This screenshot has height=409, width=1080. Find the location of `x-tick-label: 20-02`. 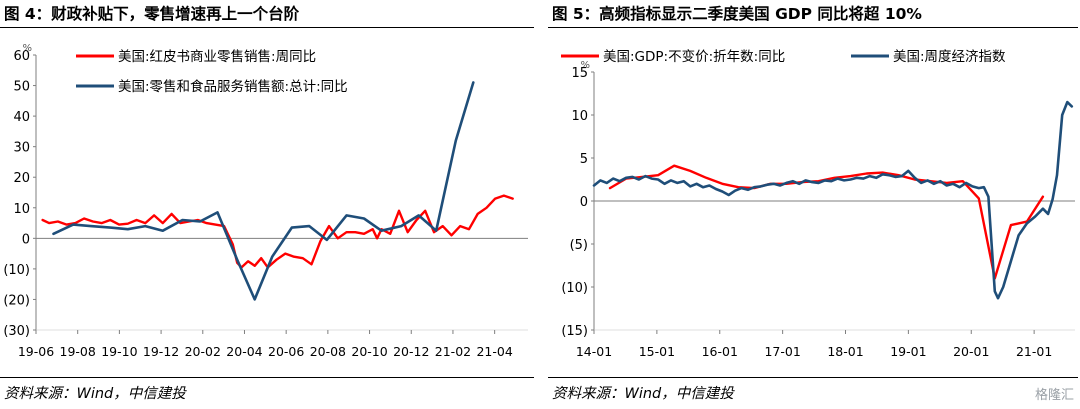

x-tick-label: 20-02 is located at coordinates (203, 351).